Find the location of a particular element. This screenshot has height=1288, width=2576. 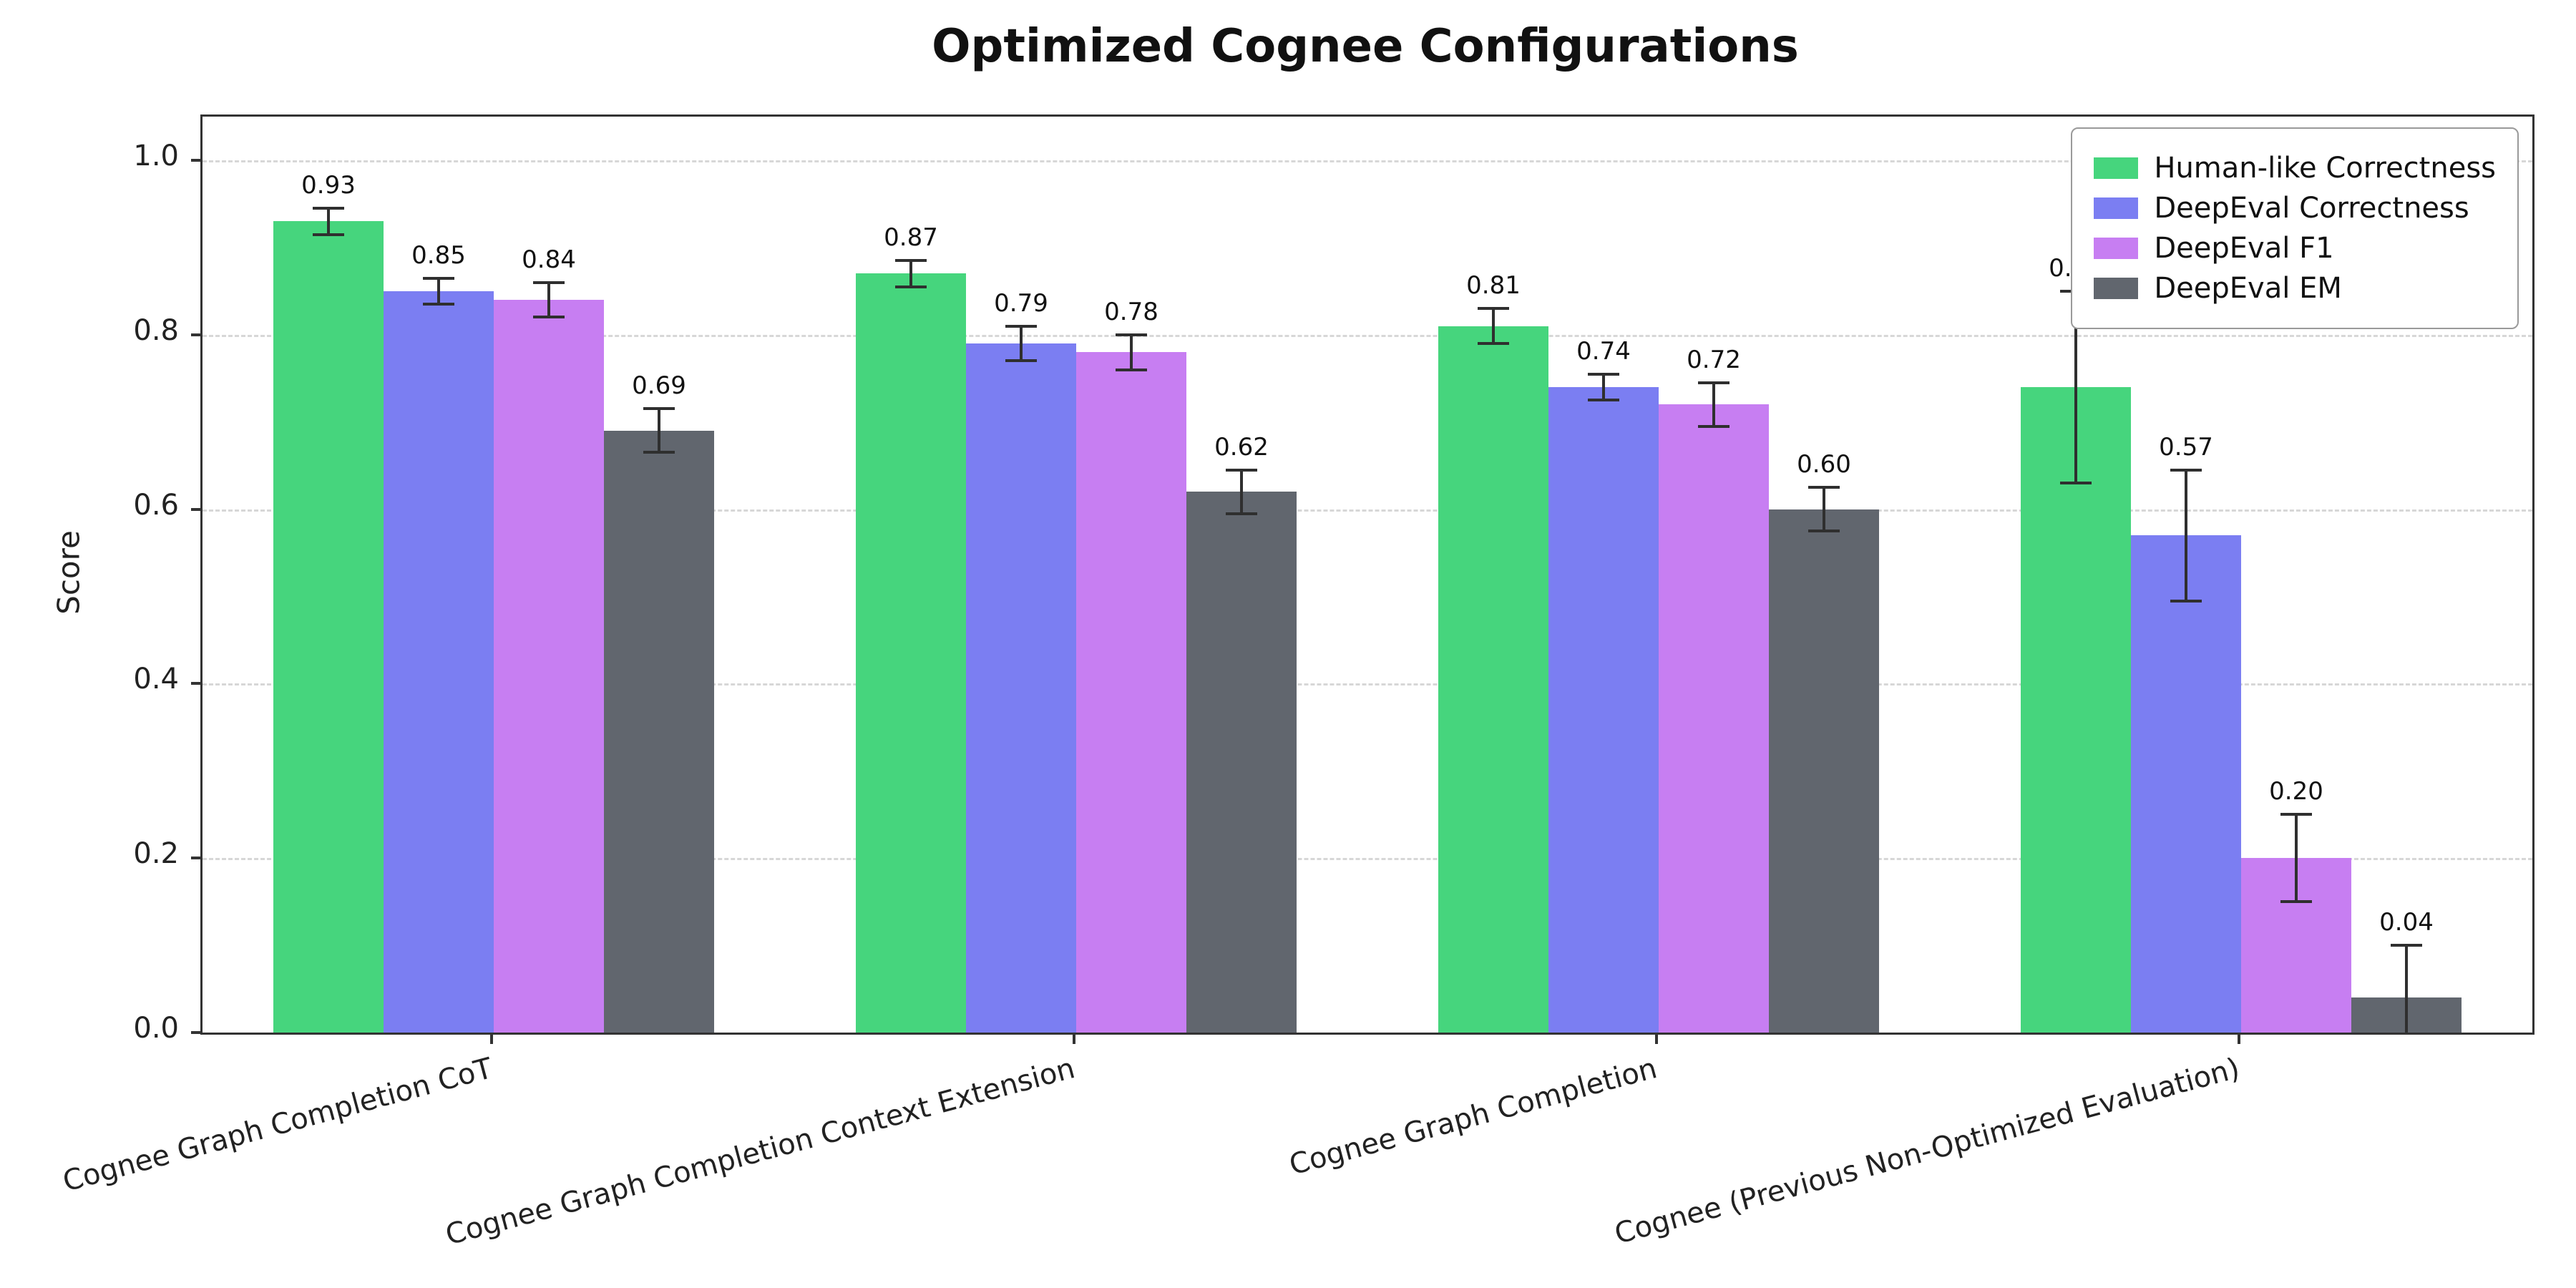

y-tick-label: 0.4 is located at coordinates (156, 679).